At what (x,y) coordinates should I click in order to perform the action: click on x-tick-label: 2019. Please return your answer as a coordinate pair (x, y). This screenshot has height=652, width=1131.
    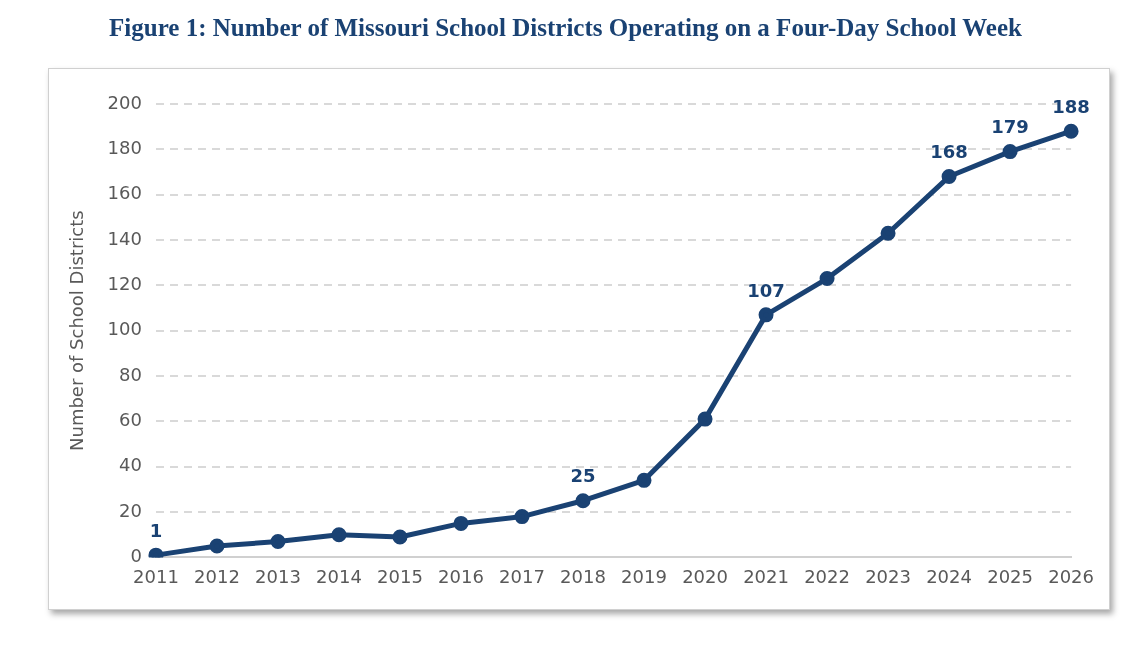
    Looking at the image, I should click on (644, 576).